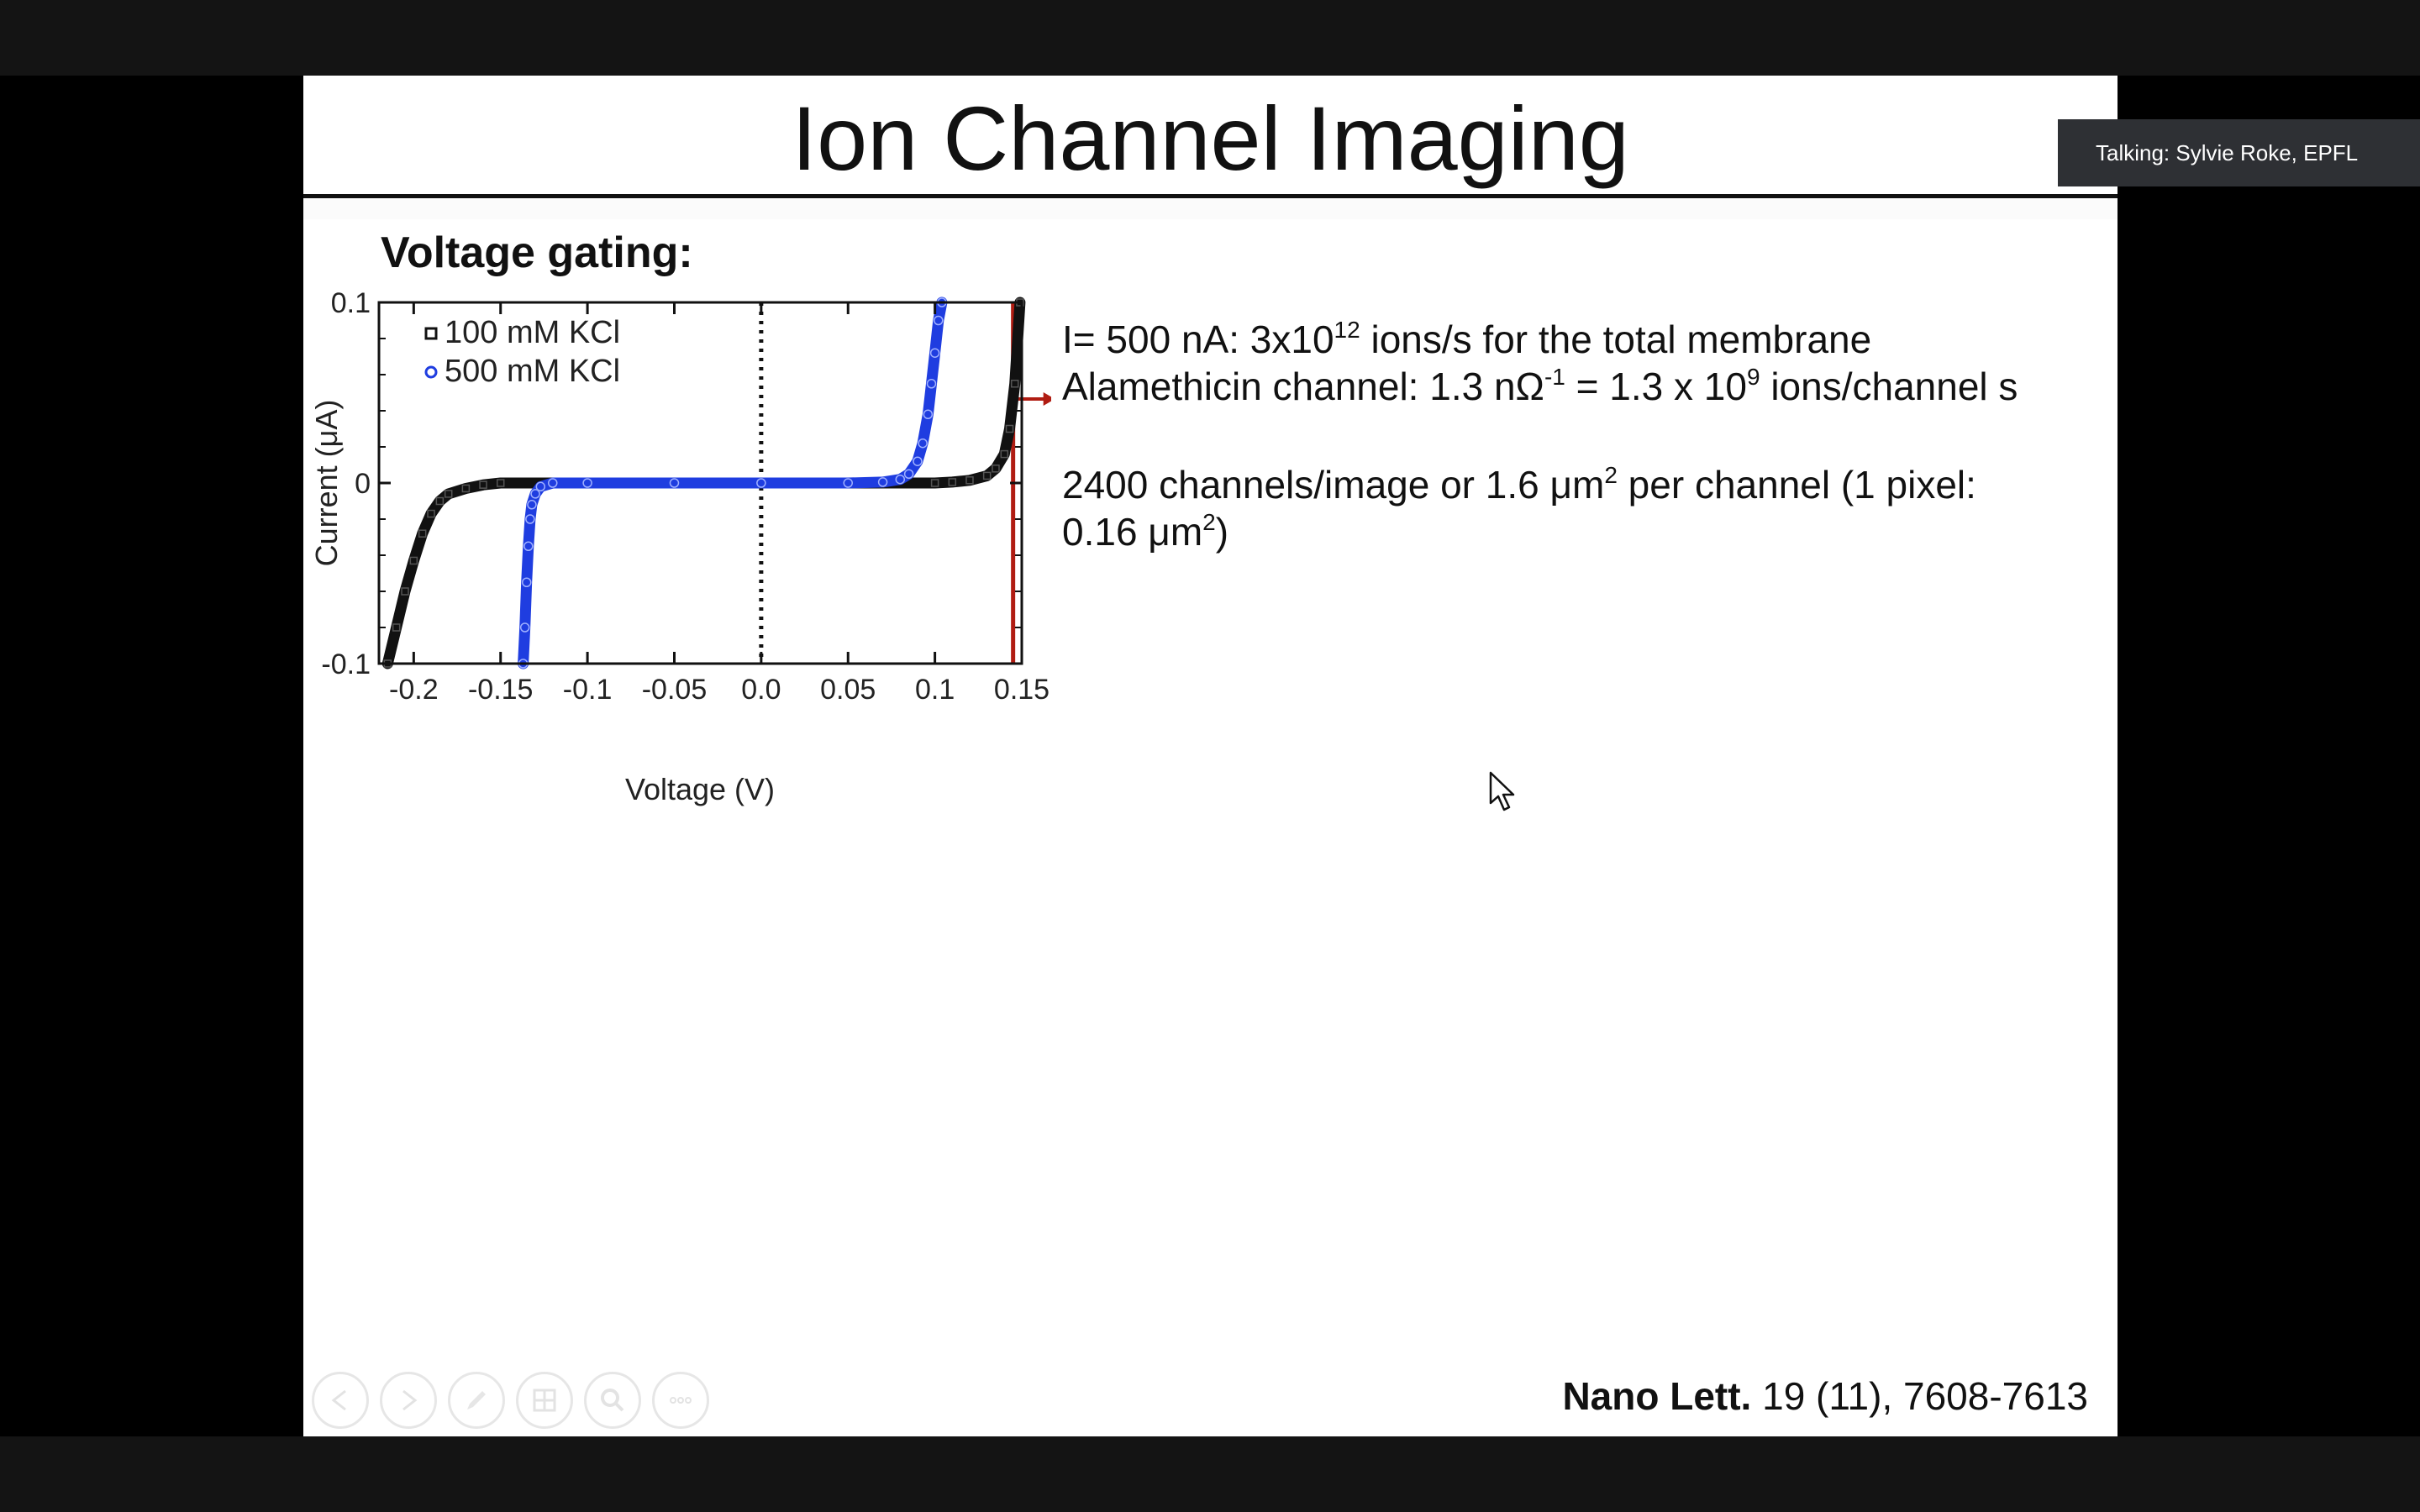 The image size is (2420, 1512). Describe the element at coordinates (1825, 1396) in the screenshot. I see `citation: Nano Lett. 19 (11), 7608-7613` at that location.